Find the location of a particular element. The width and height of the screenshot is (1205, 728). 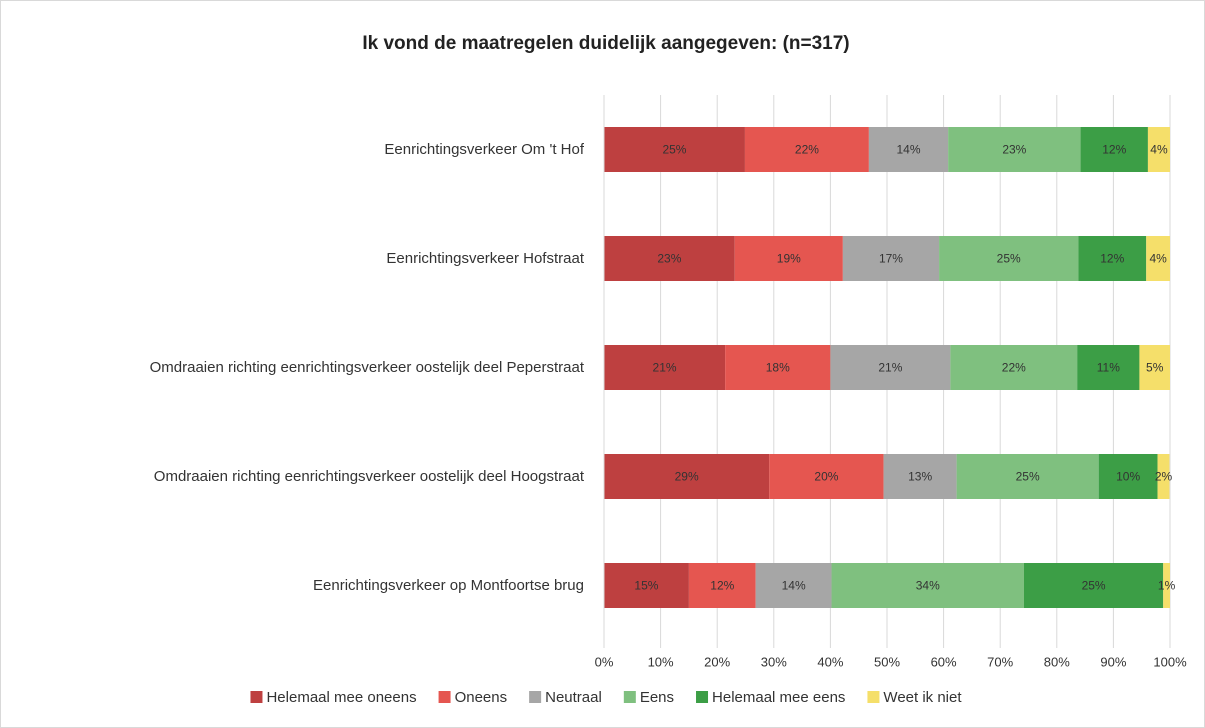

legend-label: Helemaal mee eens is located at coordinates (778, 697).